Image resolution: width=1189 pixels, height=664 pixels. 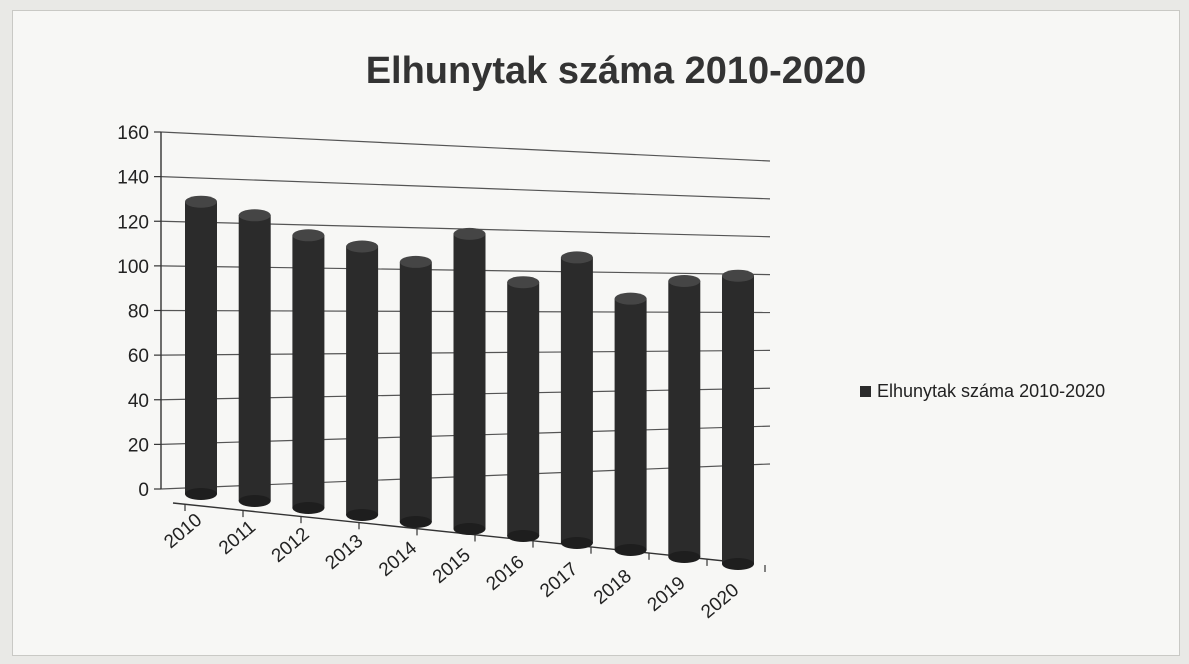 What do you see at coordinates (133, 178) in the screenshot?
I see `y-tick-label: 140` at bounding box center [133, 178].